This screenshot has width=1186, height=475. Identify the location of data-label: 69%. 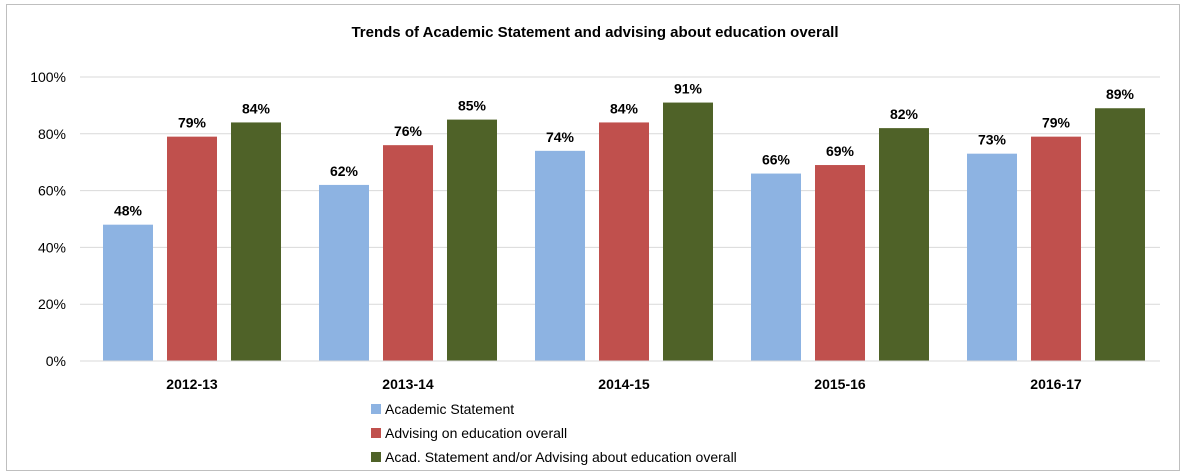
(840, 151).